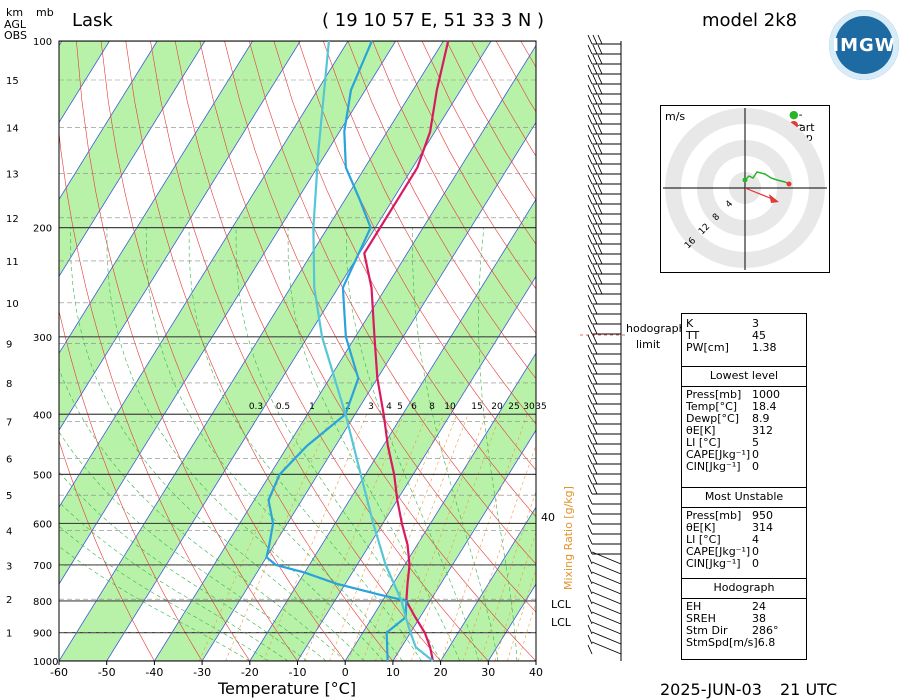  Describe the element at coordinates (744, 340) in the screenshot. I see `index-table: K 3 TT 45 PW[cm] 1.38` at that location.